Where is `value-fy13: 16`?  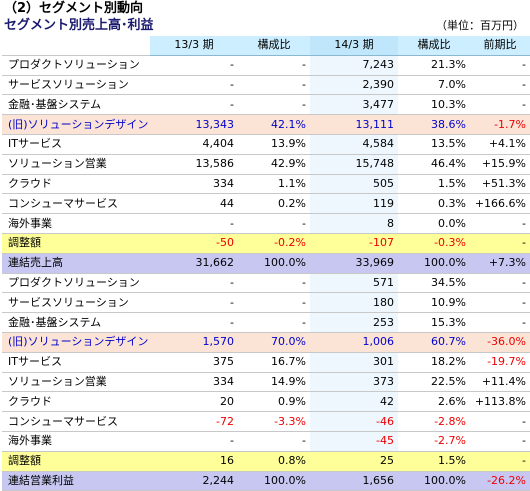 value-fy13: 16 is located at coordinates (194, 461).